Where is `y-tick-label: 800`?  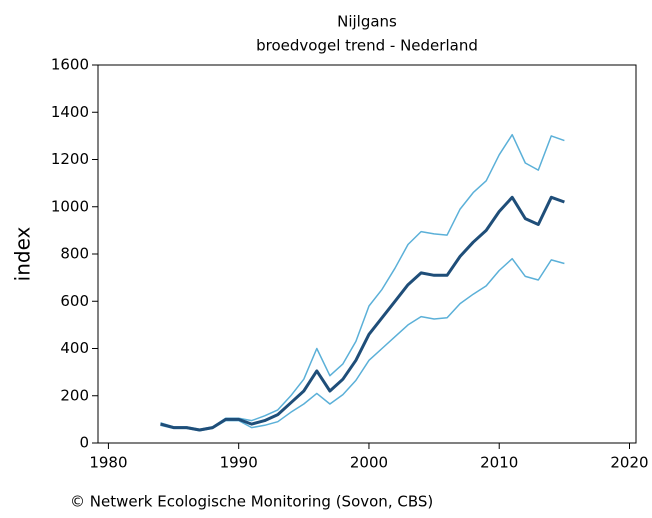 y-tick-label: 800 is located at coordinates (74, 254).